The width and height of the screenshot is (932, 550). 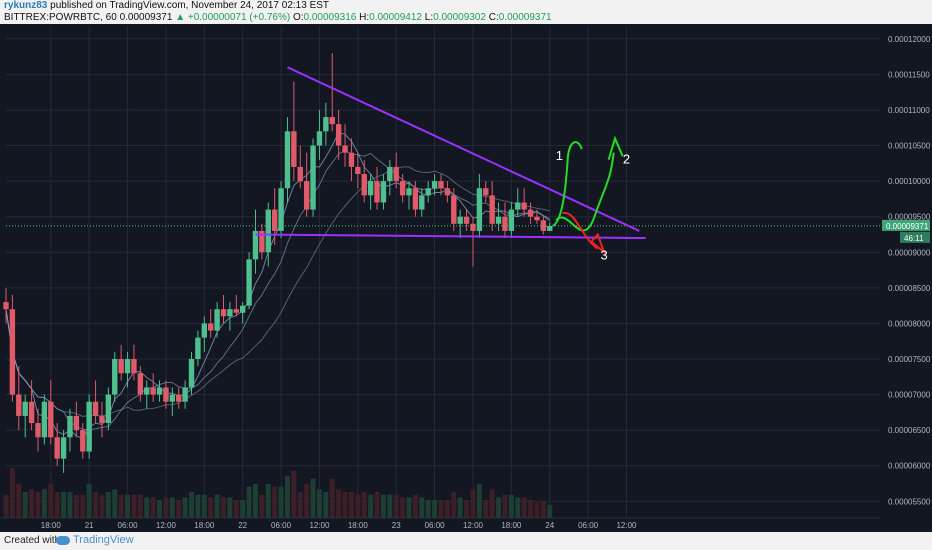 I want to click on username: rykunz83, so click(x=26, y=5).